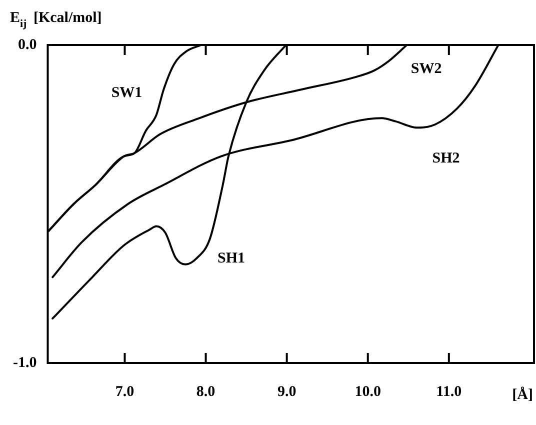 The height and width of the screenshot is (425, 536). What do you see at coordinates (367, 392) in the screenshot?
I see `x-tick-label: 10.0` at bounding box center [367, 392].